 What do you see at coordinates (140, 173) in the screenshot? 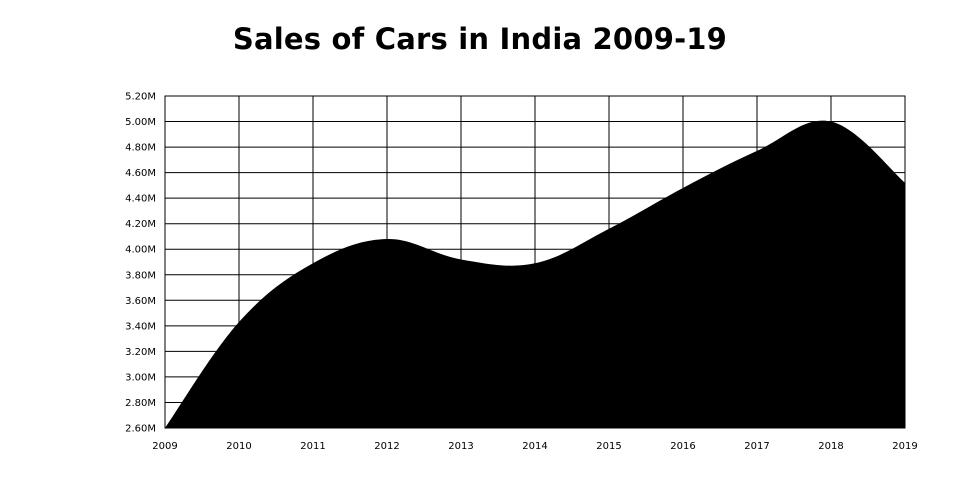
I see `y-tick-label: 4.60M` at bounding box center [140, 173].